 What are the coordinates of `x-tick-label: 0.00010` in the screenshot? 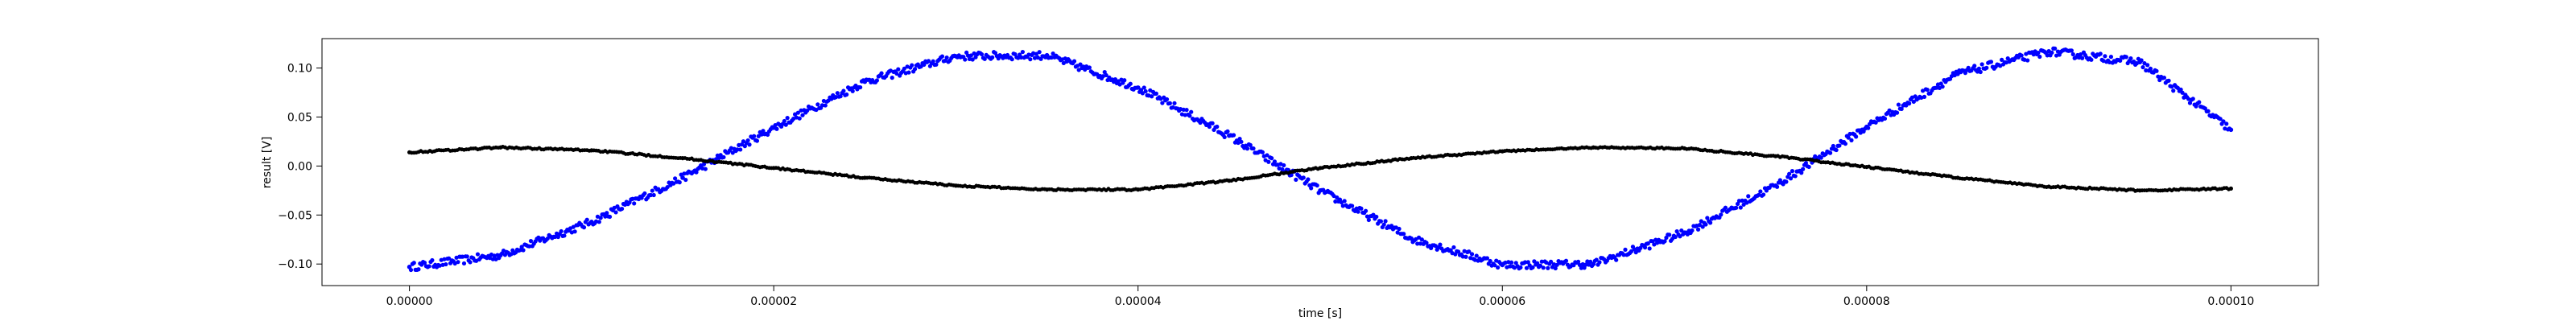 It's located at (2230, 301).